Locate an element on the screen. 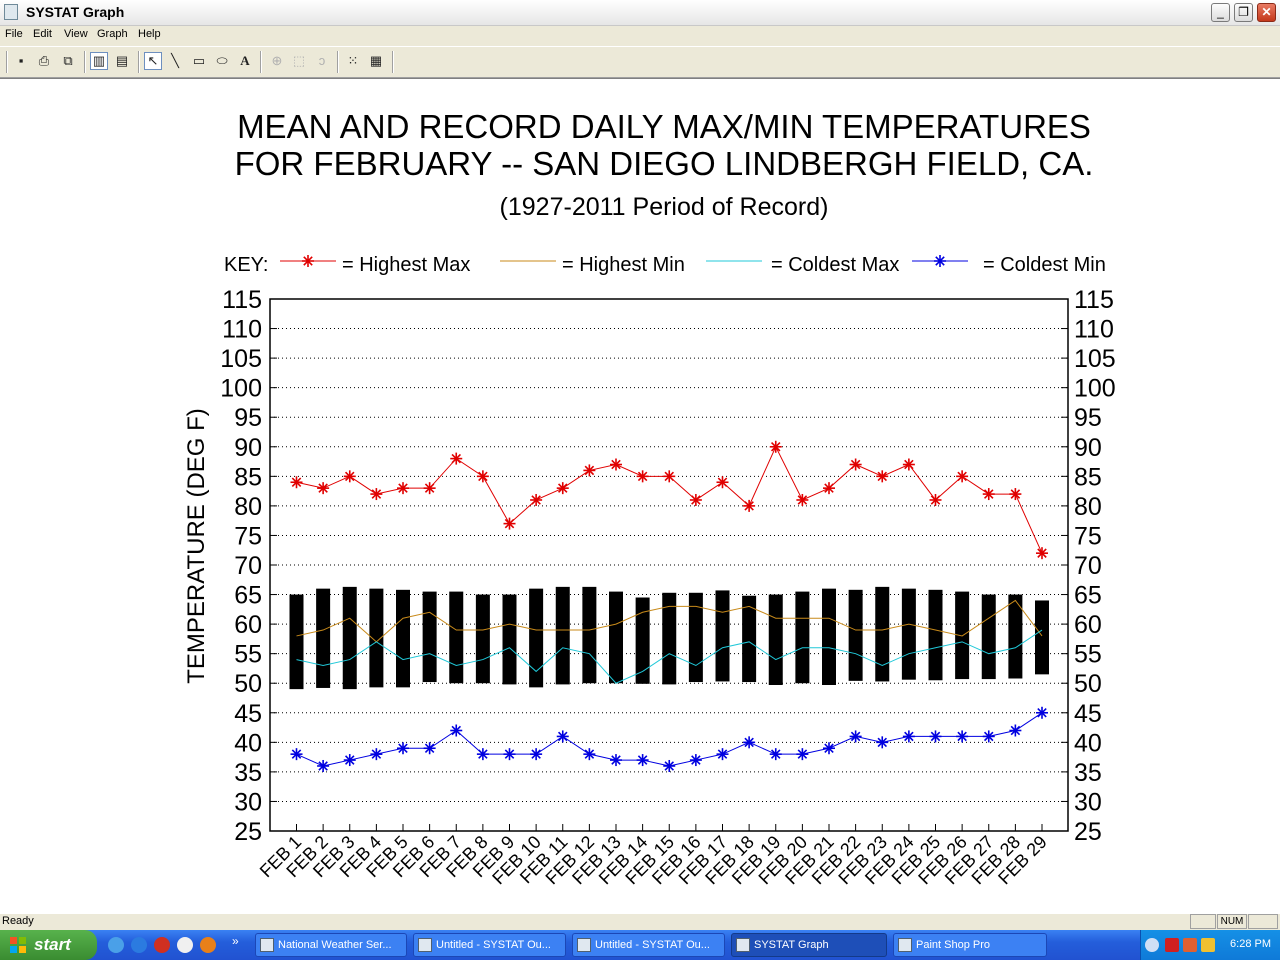  y-tick-label-right: 40 is located at coordinates (1088, 743).